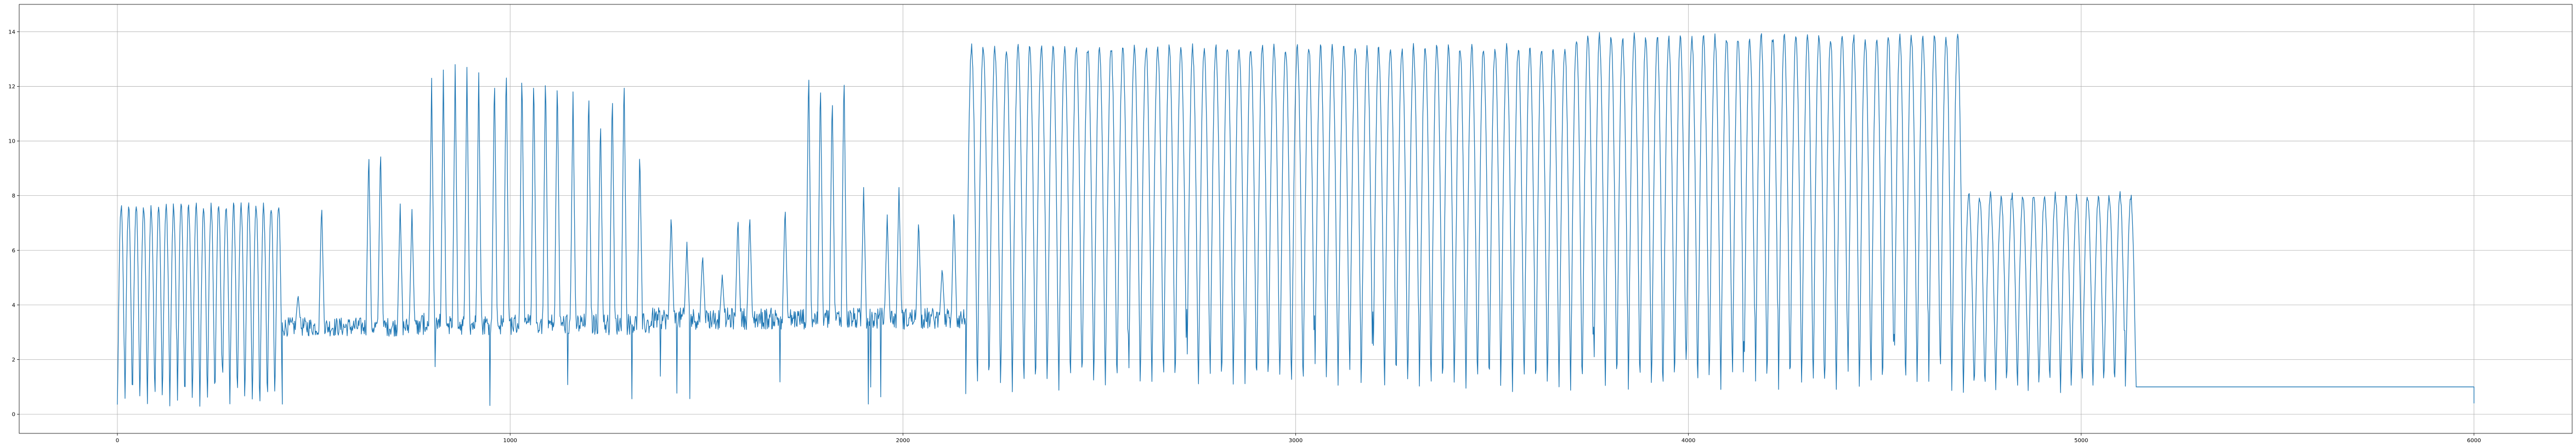  What do you see at coordinates (14, 223) in the screenshot?
I see `y-axis: 0 2 4 6 8 10 12 14` at bounding box center [14, 223].